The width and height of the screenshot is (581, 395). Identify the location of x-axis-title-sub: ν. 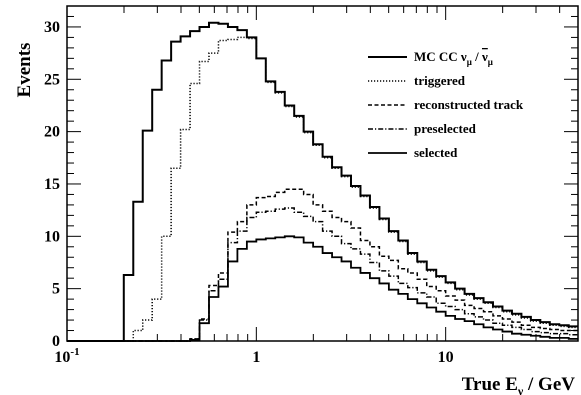
(520, 389).